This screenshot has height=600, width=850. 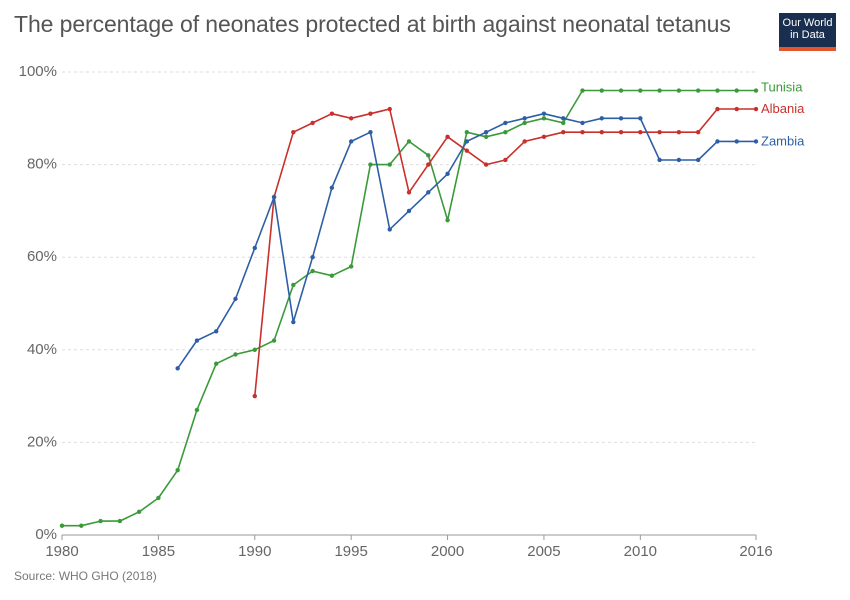 I want to click on x-tick-label: 2005, so click(x=543, y=551).